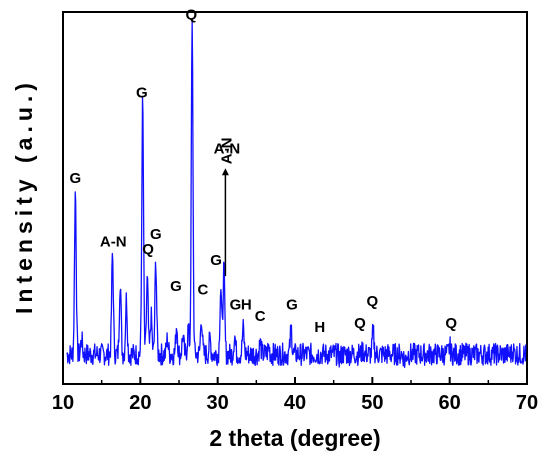 The height and width of the screenshot is (456, 550). What do you see at coordinates (450, 403) in the screenshot?
I see `x-tick-label: 60` at bounding box center [450, 403].